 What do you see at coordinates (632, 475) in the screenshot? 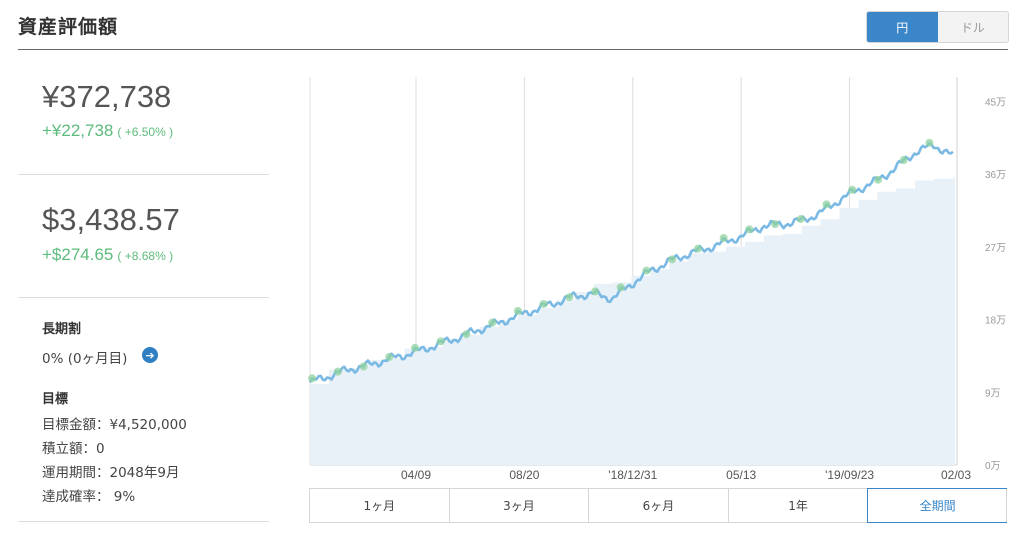
I see `x-tick-label-2: '18/12/31` at bounding box center [632, 475].